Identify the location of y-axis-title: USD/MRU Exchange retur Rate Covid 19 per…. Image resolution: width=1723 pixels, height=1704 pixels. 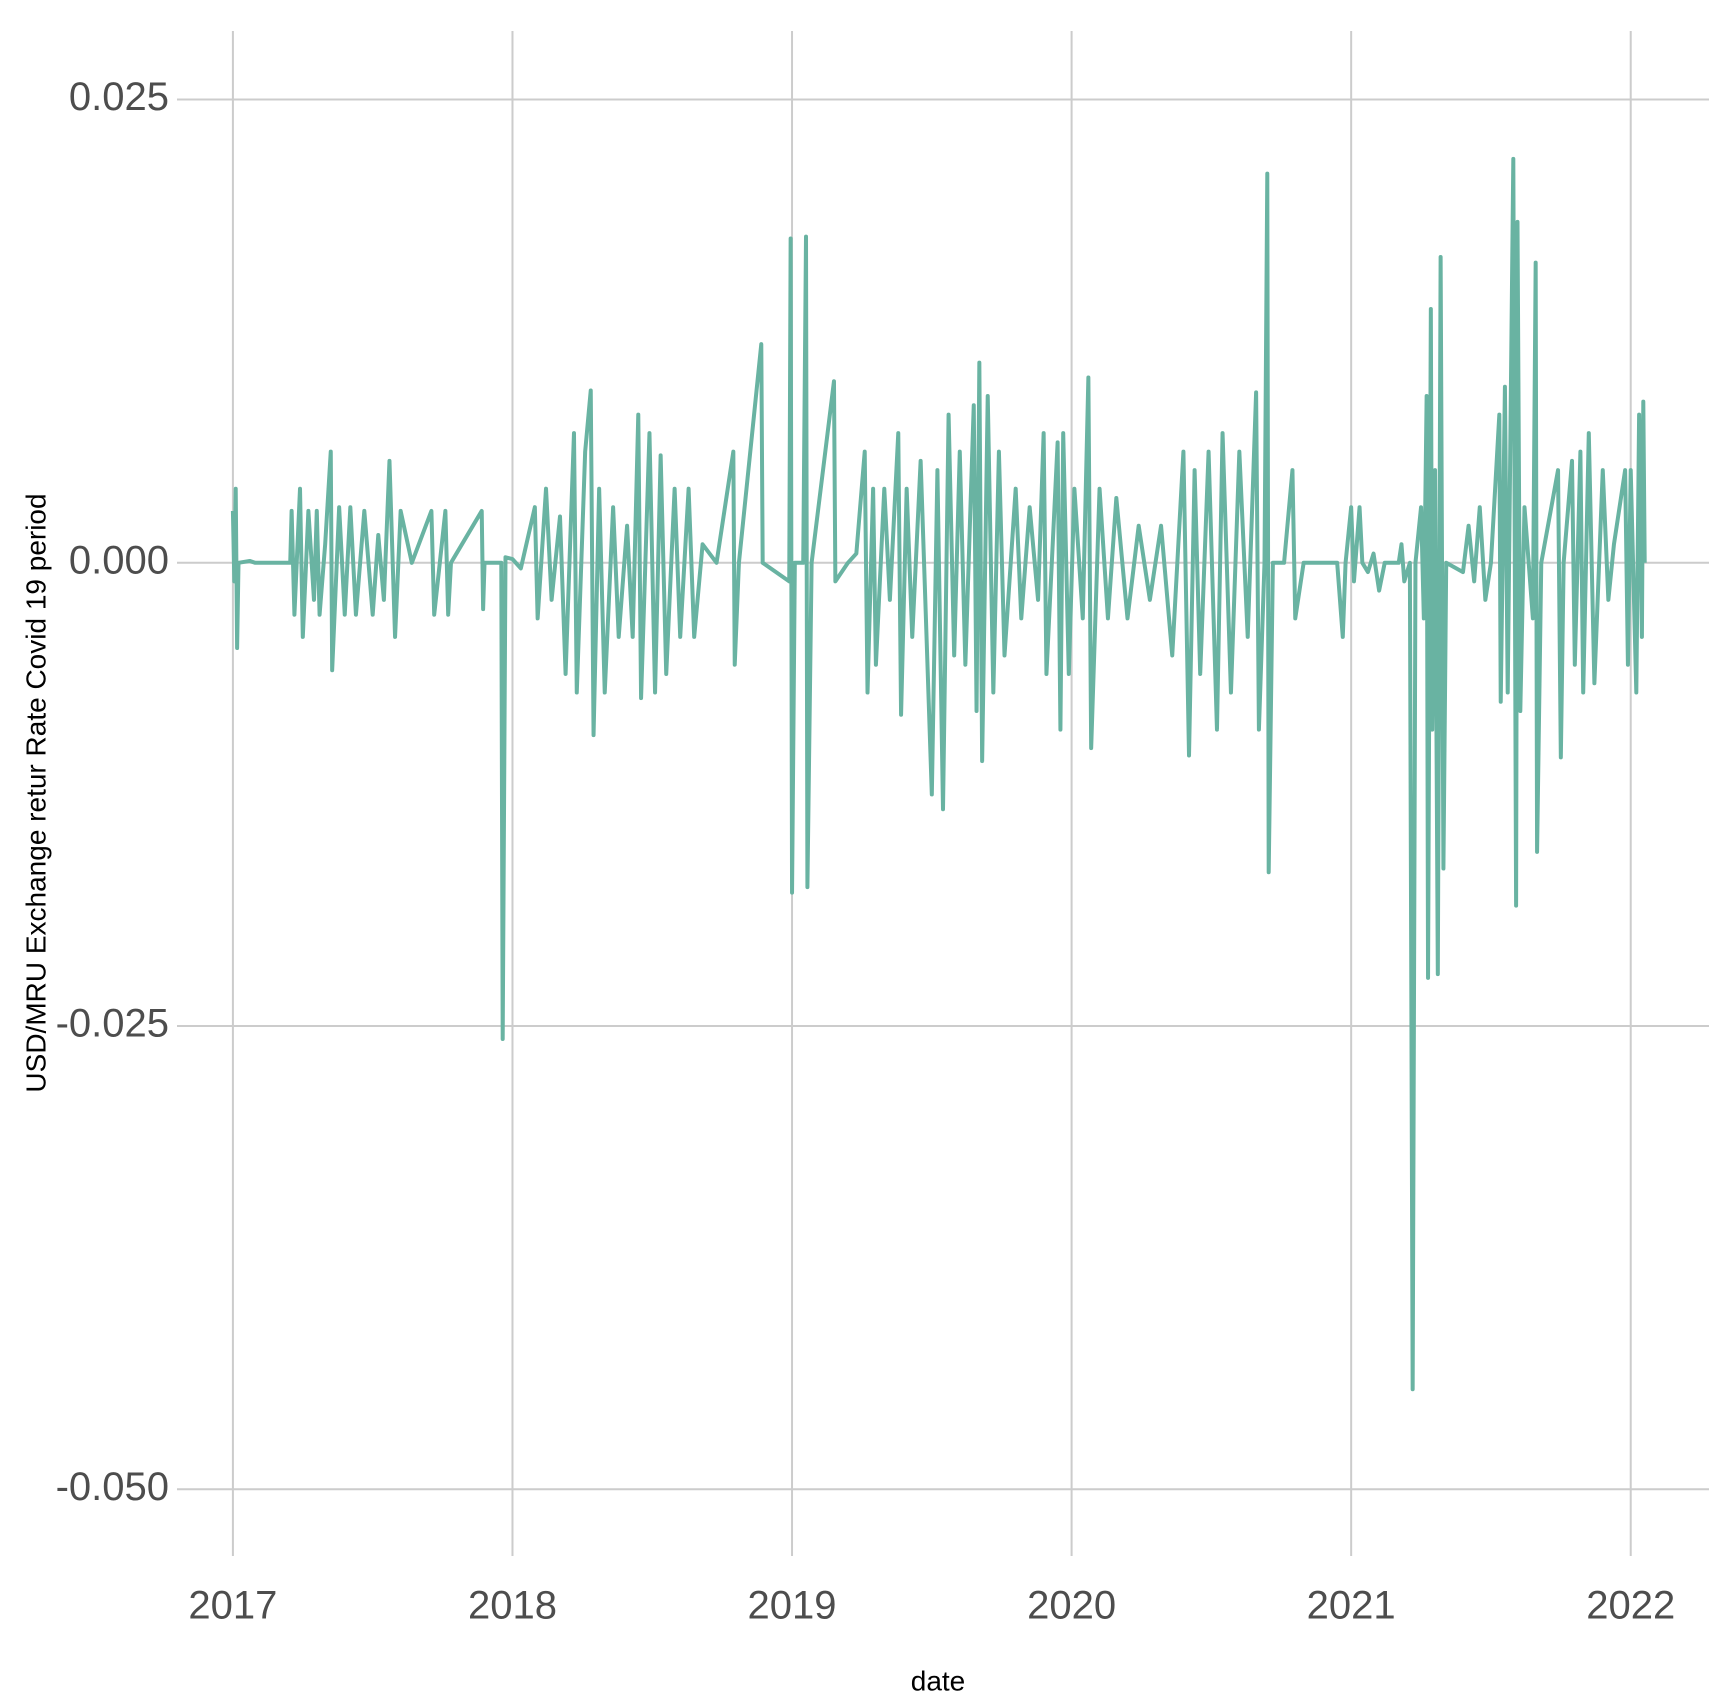
(35, 792).